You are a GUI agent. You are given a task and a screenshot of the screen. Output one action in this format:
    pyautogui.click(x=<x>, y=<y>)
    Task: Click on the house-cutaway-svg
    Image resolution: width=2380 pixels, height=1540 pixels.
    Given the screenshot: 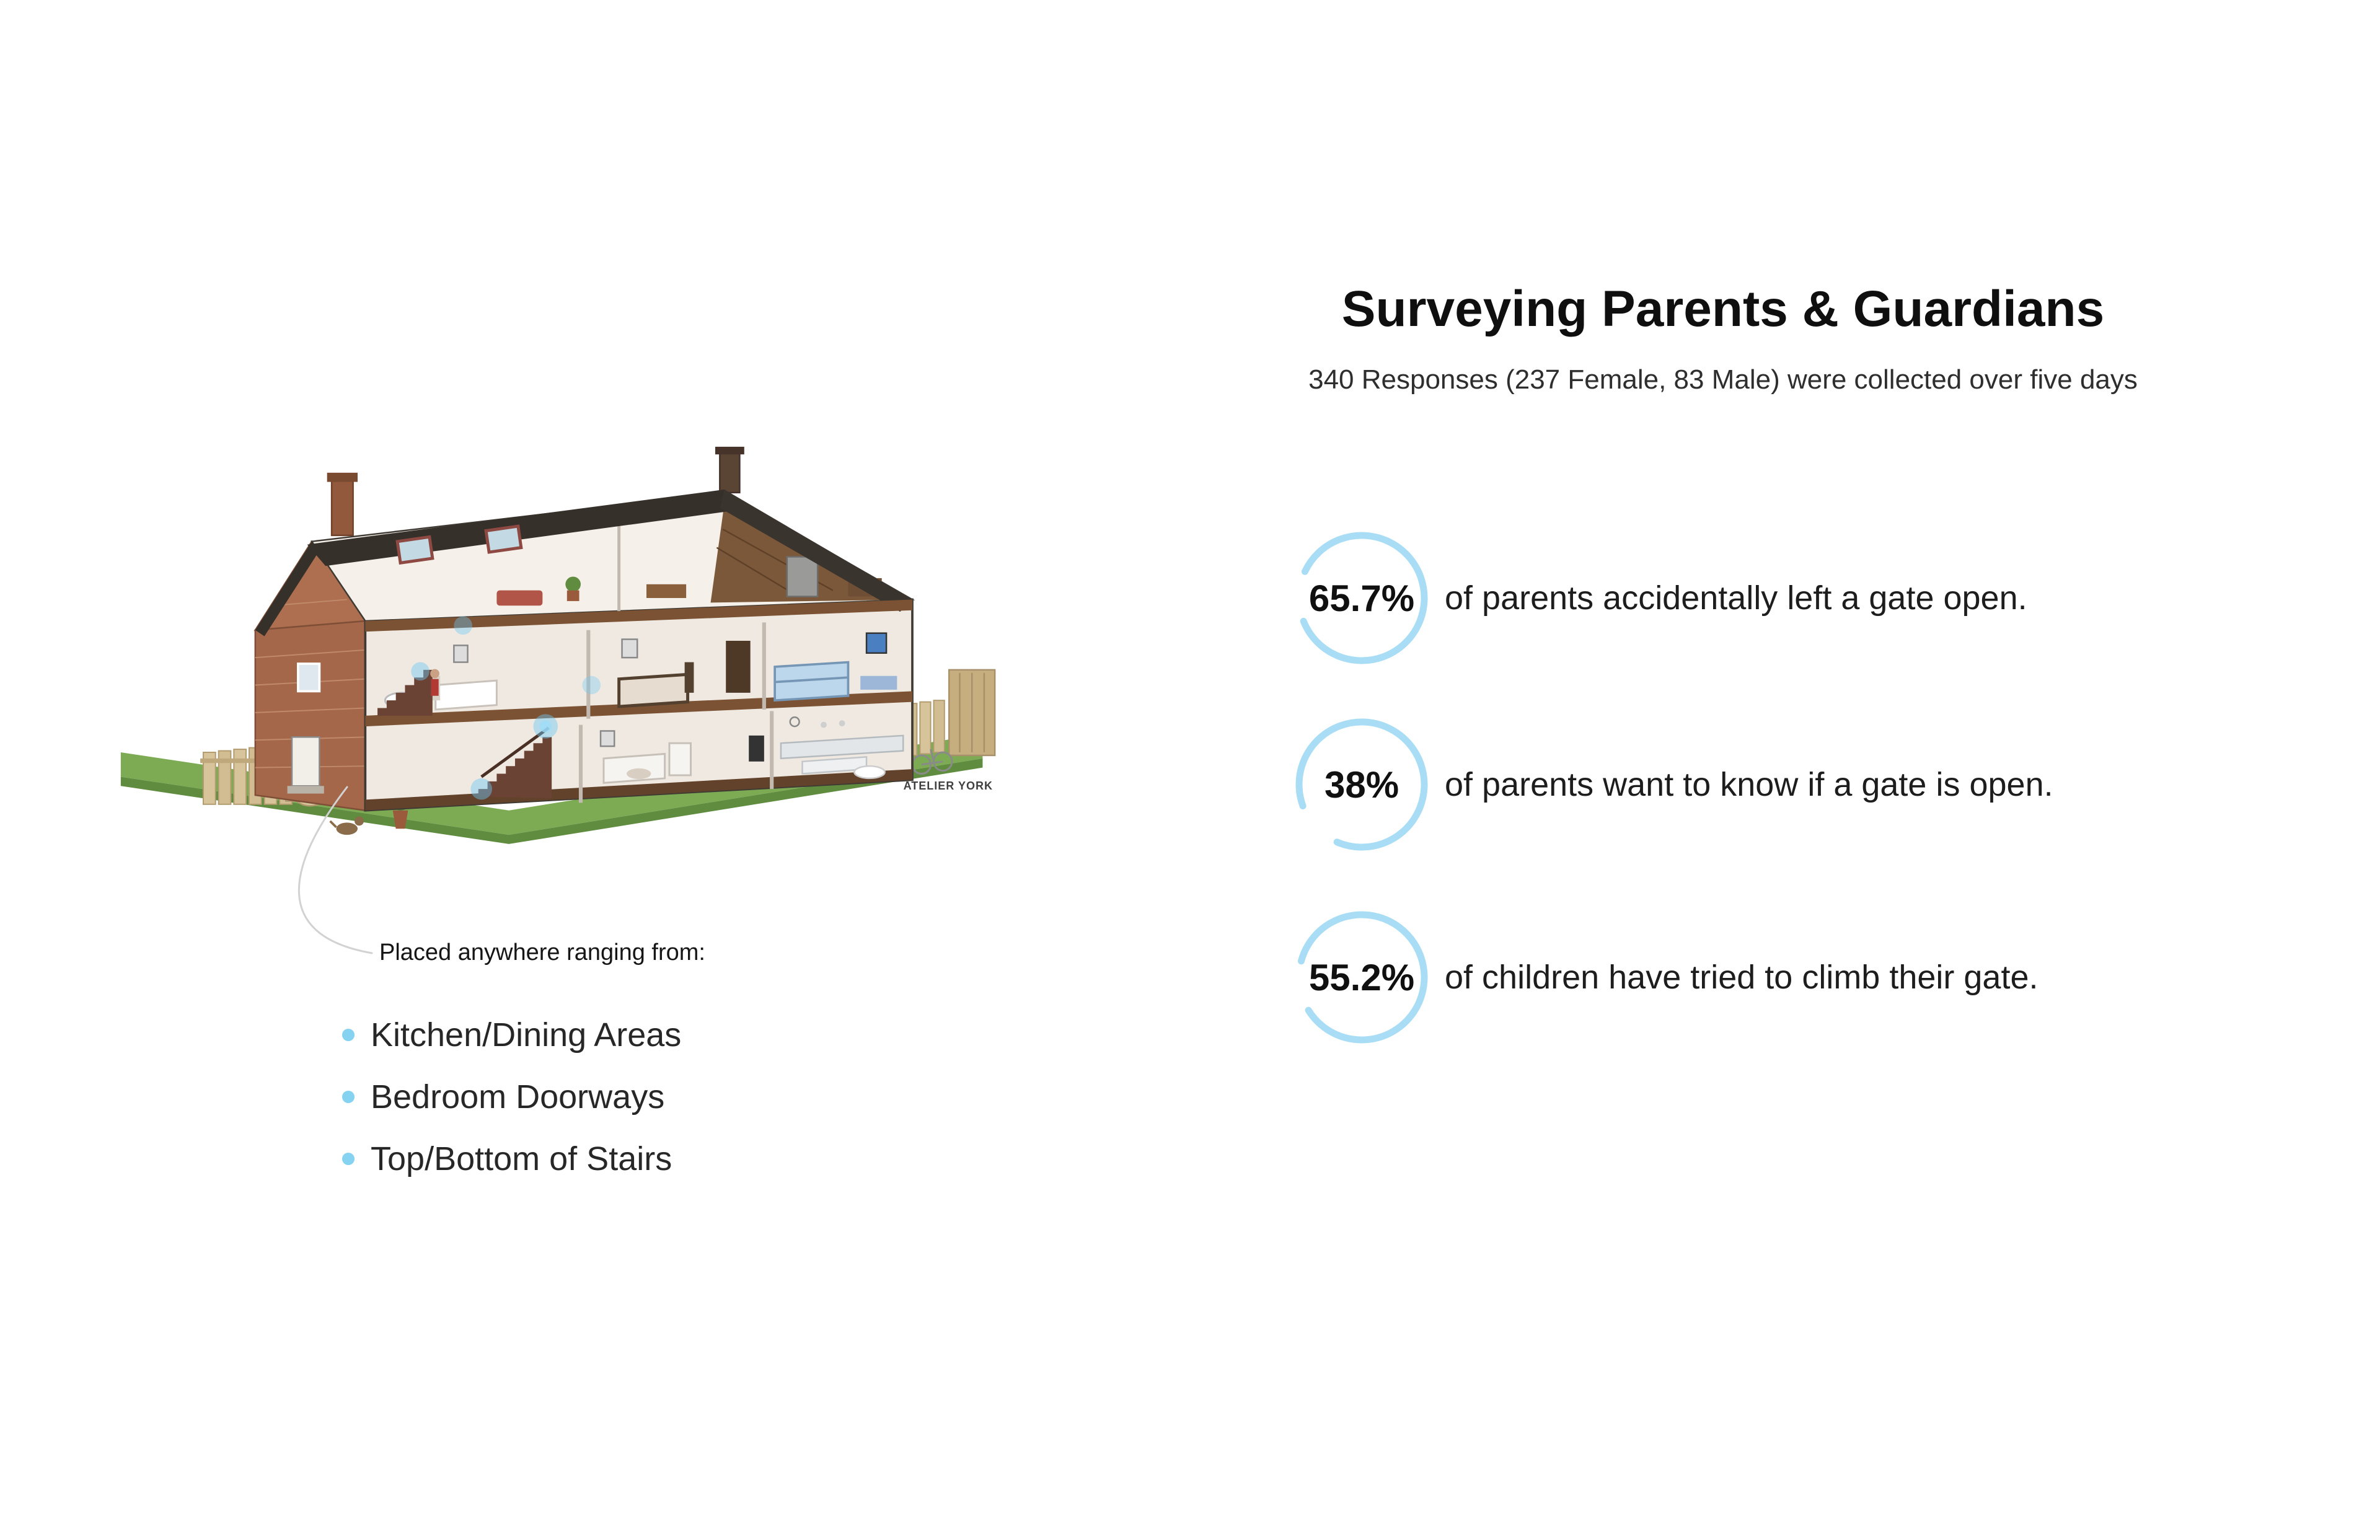 What is the action you would take?
    pyautogui.click(x=558, y=645)
    